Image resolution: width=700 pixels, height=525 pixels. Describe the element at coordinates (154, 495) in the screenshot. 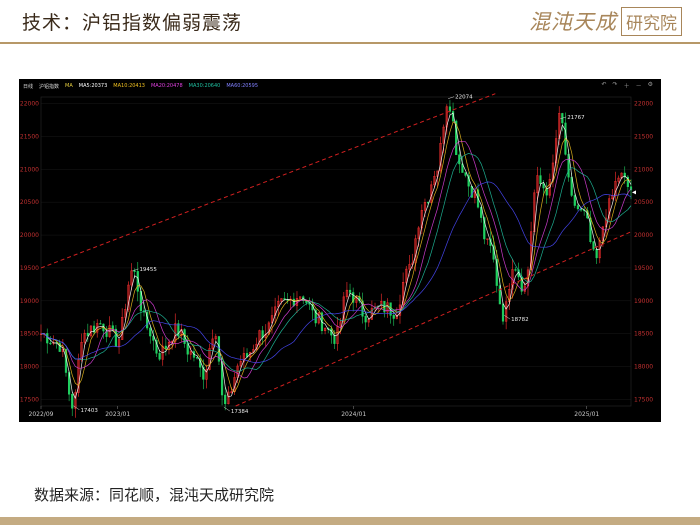

I see `data-source: 数据来源：同花顺，混沌天成研究院` at that location.